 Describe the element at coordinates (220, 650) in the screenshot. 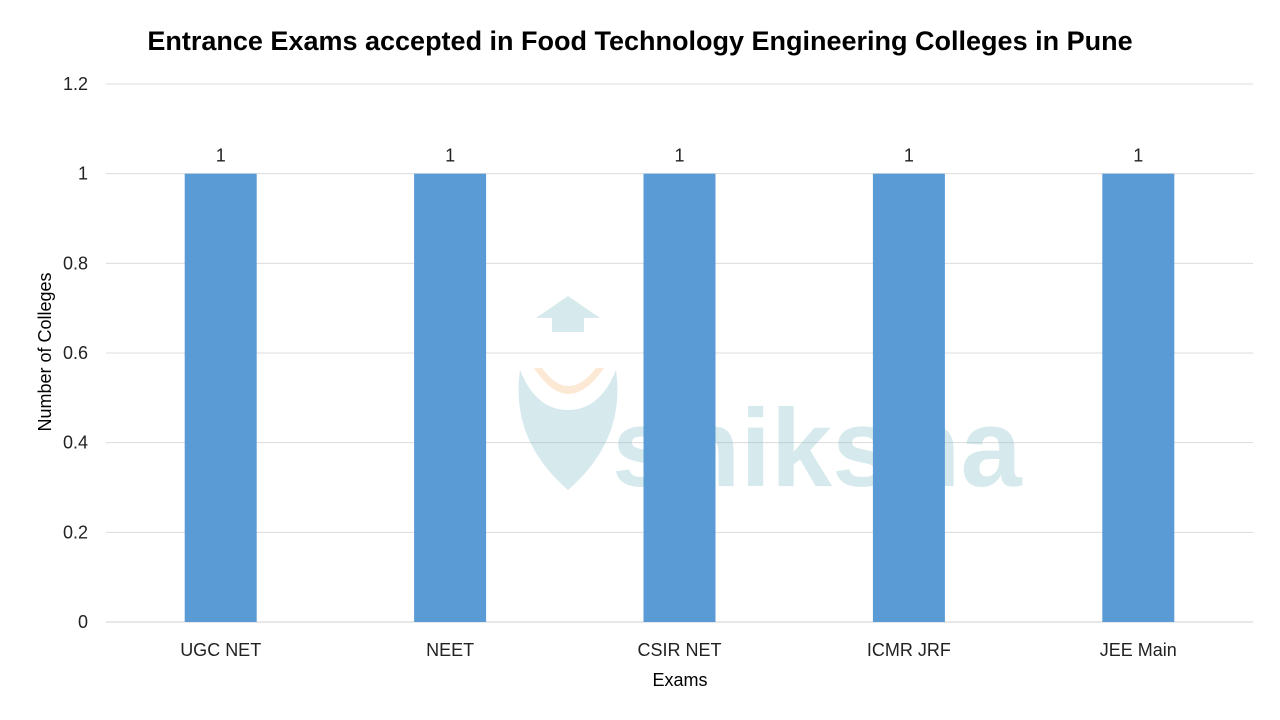

I see `x-tick-label: UGC NET` at that location.